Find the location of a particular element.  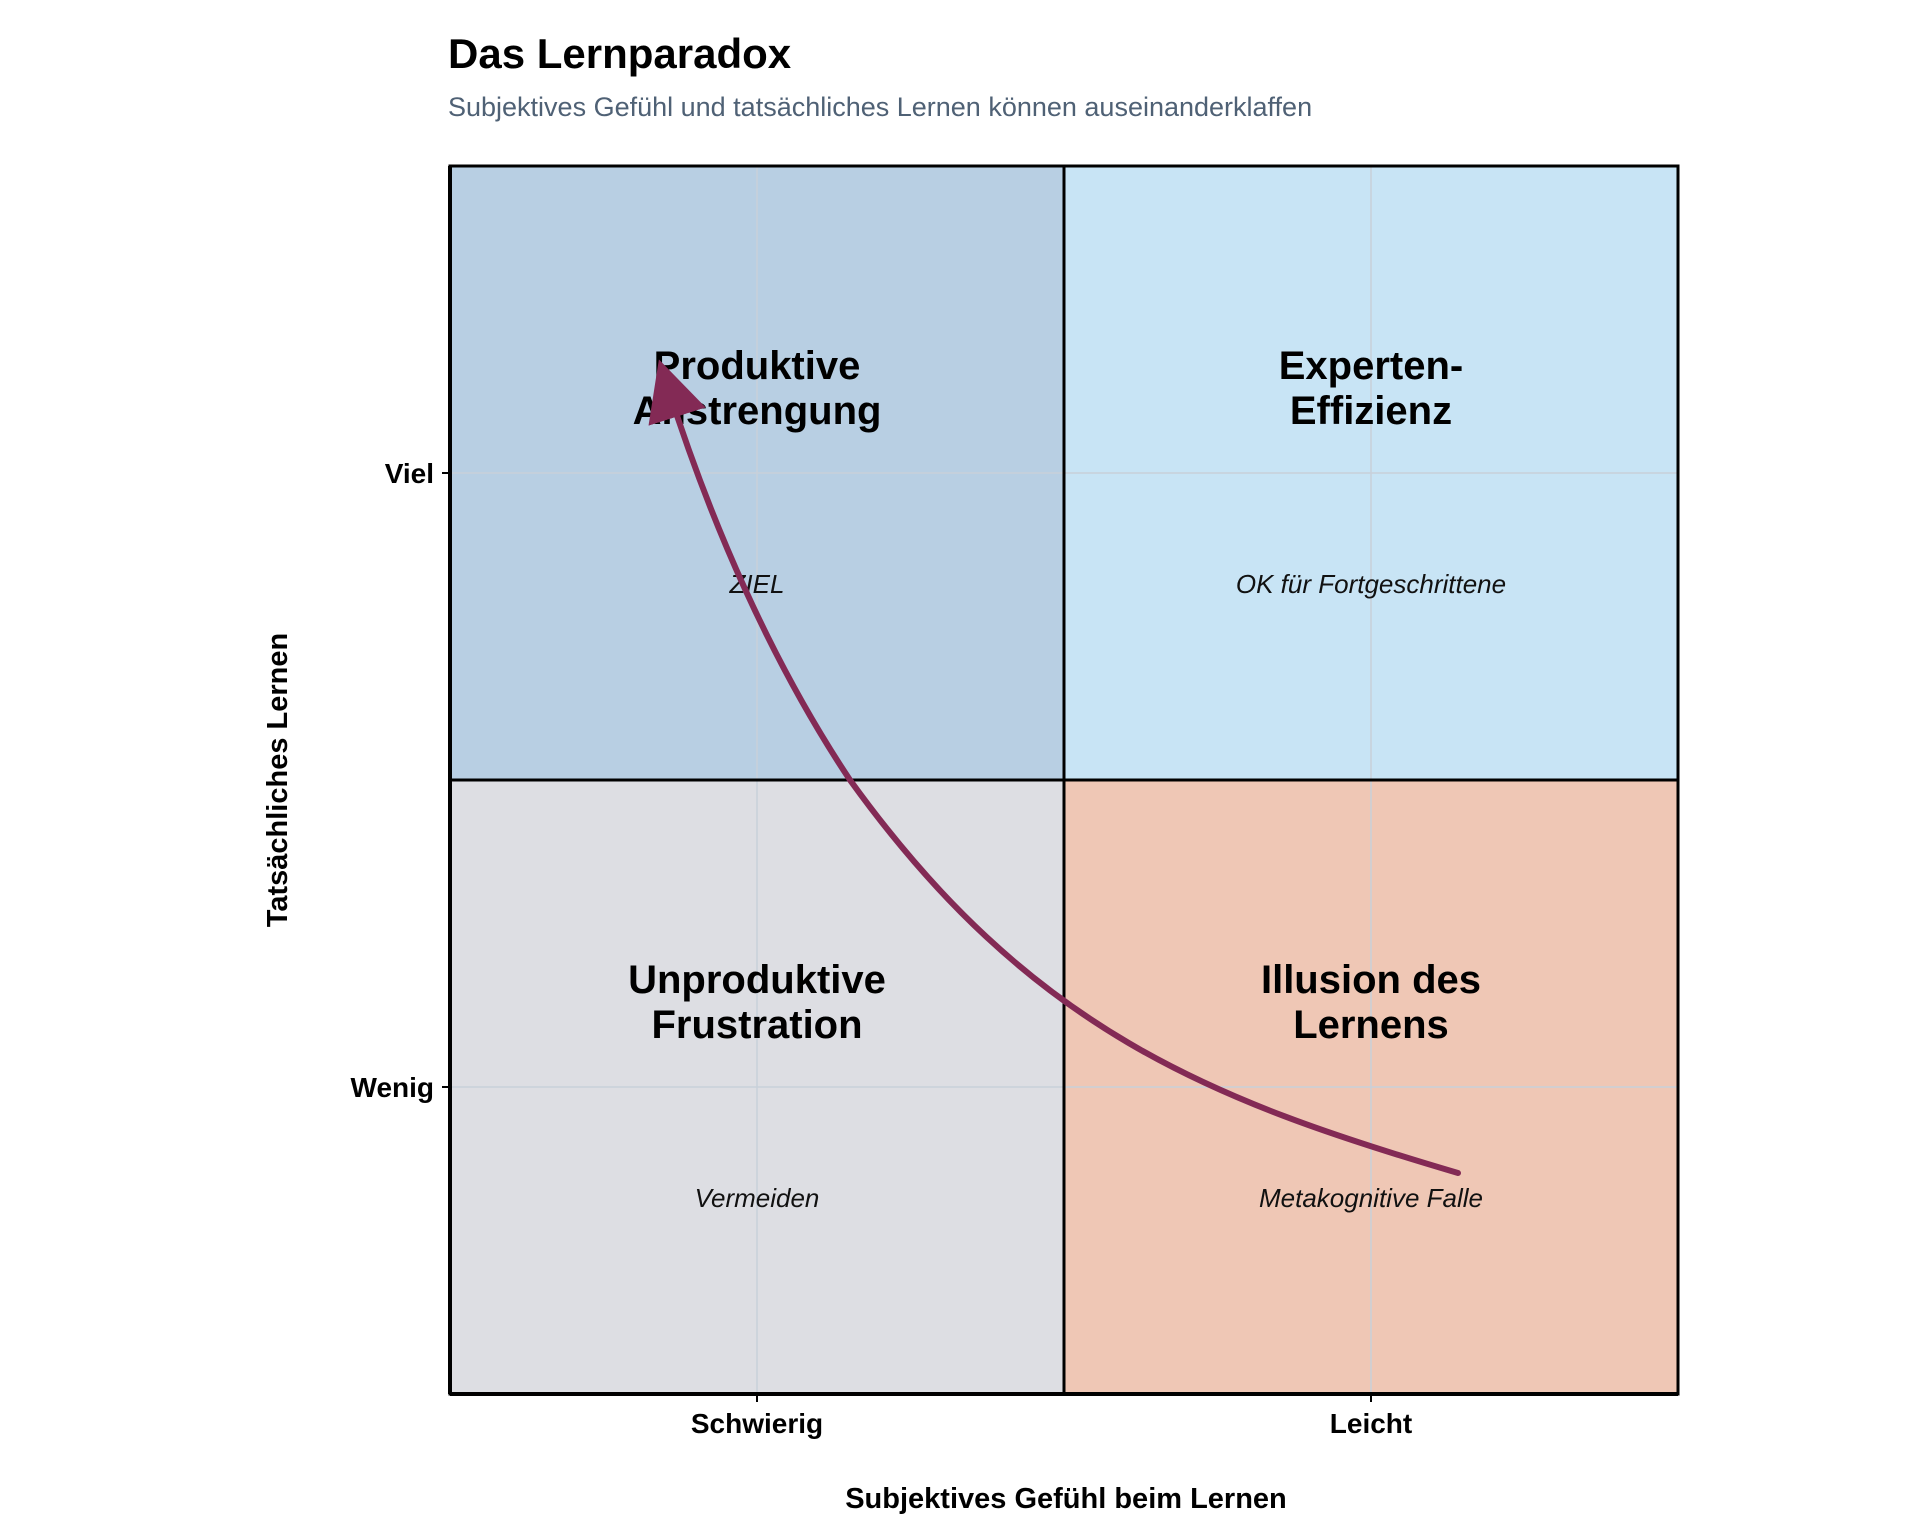

quadrant-note-expert: OK für Fortgeschrittene is located at coordinates (1371, 584).